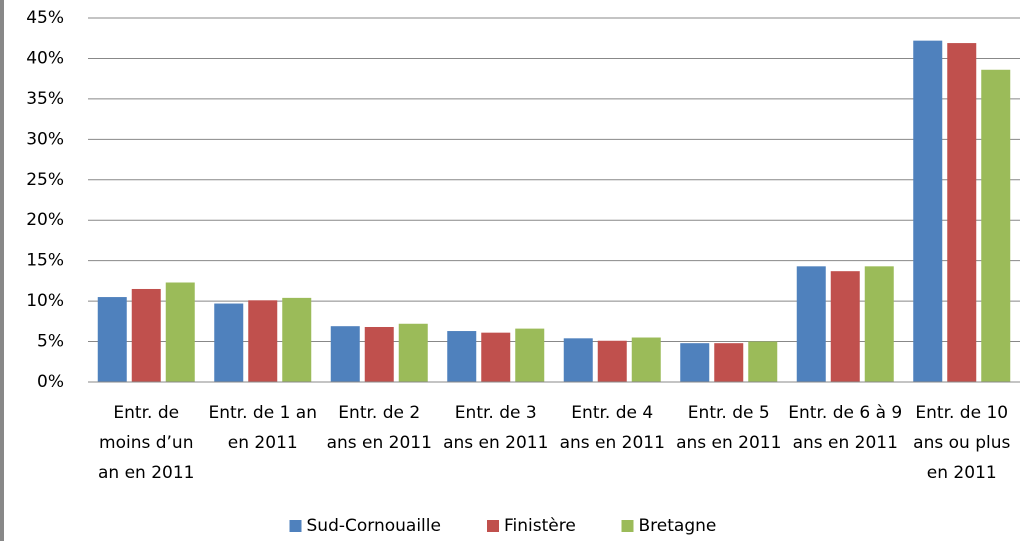 Image resolution: width=1035 pixels, height=541 pixels. Describe the element at coordinates (374, 526) in the screenshot. I see `legend-label: Sud-Cornouaille` at that location.